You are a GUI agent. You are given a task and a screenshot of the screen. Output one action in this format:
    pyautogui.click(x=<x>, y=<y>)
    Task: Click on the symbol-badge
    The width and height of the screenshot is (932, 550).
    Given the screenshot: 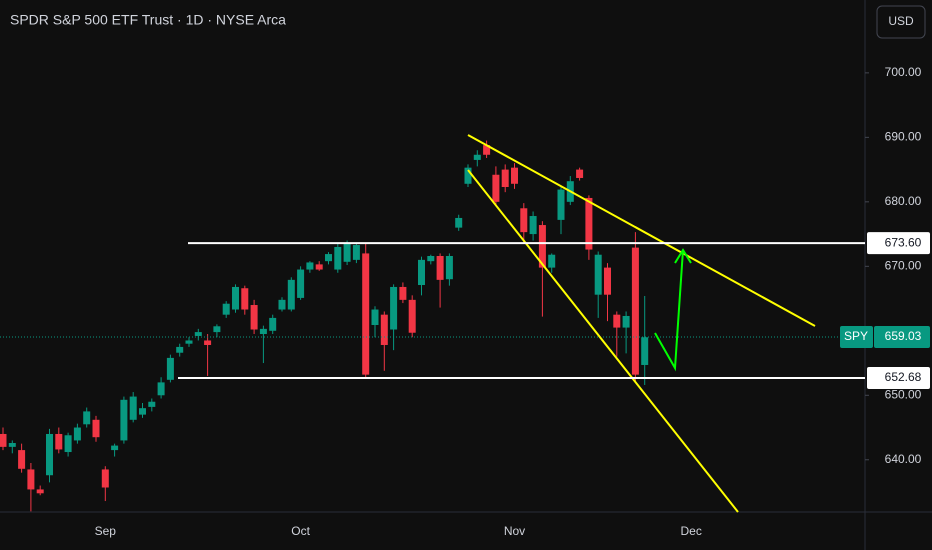 What is the action you would take?
    pyautogui.click(x=856, y=337)
    